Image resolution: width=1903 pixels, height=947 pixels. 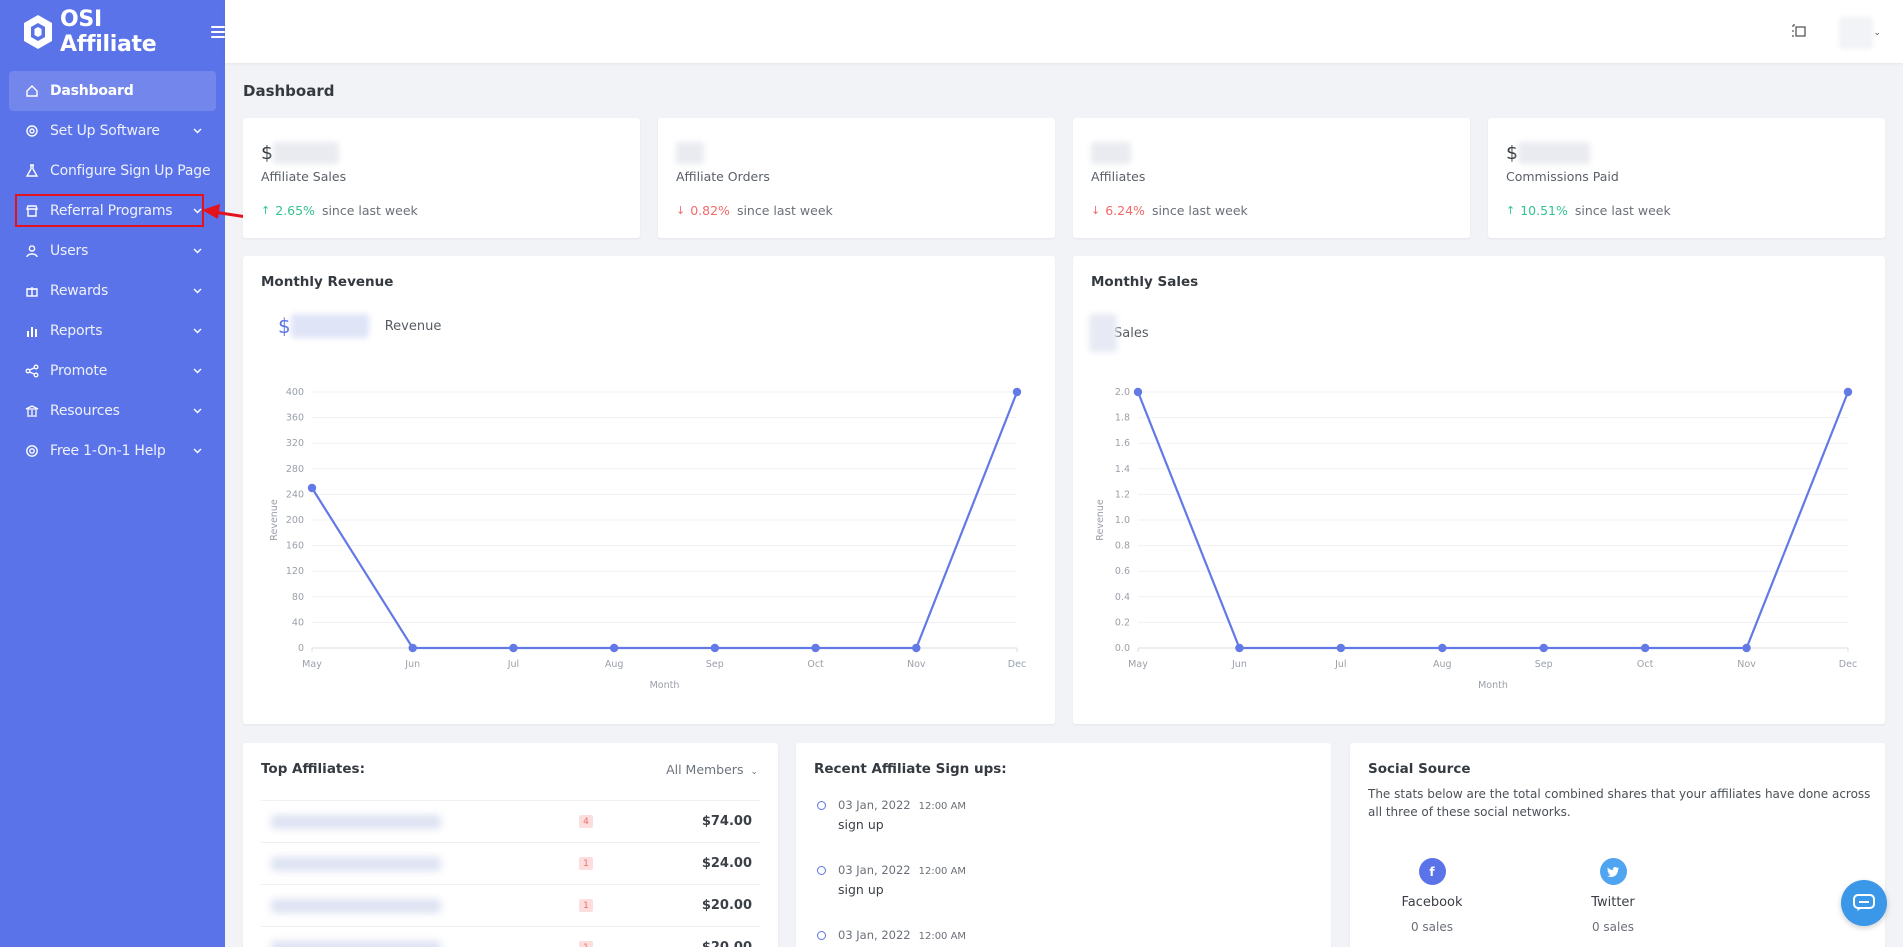 I want to click on y-tick-label: 1.4, so click(x=1122, y=469).